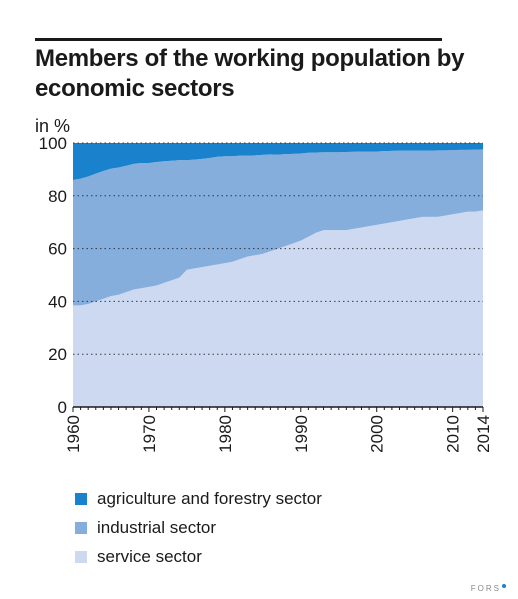  Describe the element at coordinates (149, 556) in the screenshot. I see `legend-label-service: service sector` at that location.